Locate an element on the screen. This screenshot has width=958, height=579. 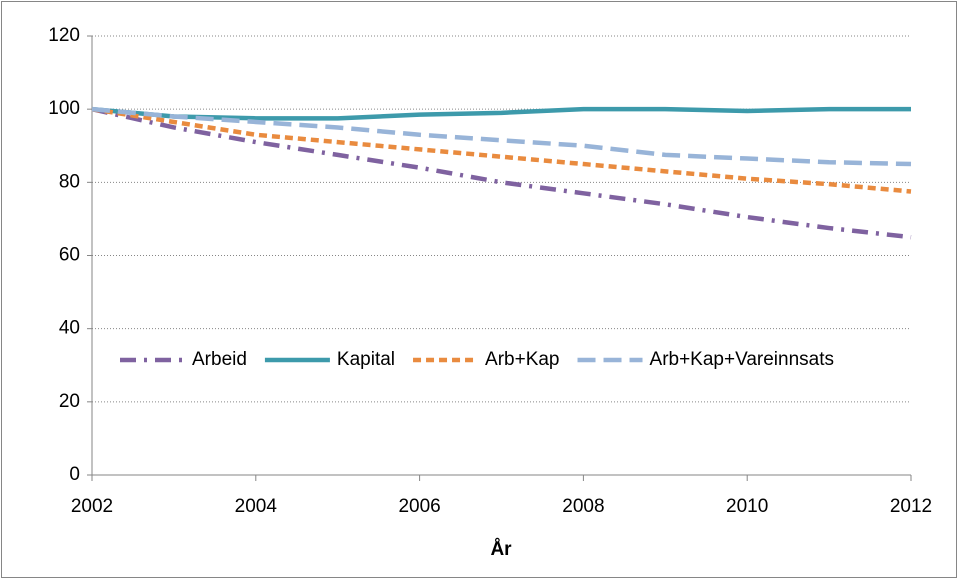
x-tick-label: 2008 is located at coordinates (583, 506).